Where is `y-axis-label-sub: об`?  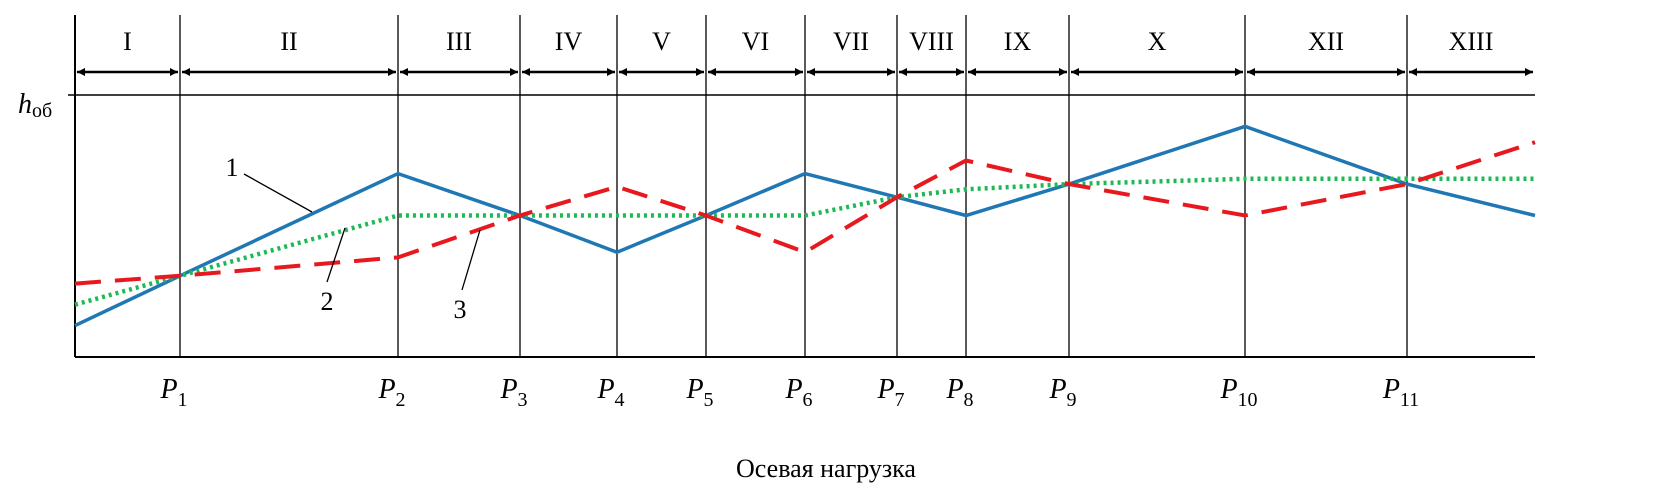 y-axis-label-sub: об is located at coordinates (42, 111).